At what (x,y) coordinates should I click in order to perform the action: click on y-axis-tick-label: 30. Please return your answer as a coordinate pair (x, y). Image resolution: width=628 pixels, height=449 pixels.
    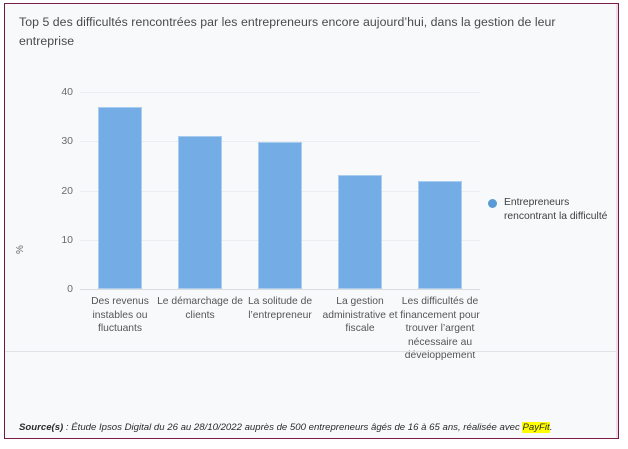
    Looking at the image, I should click on (67, 141).